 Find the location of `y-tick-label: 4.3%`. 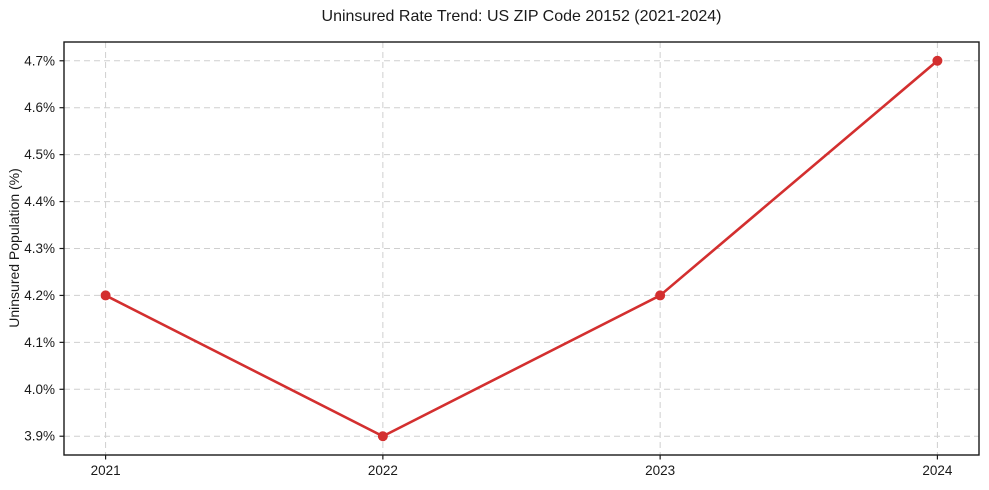

y-tick-label: 4.3% is located at coordinates (39, 248).